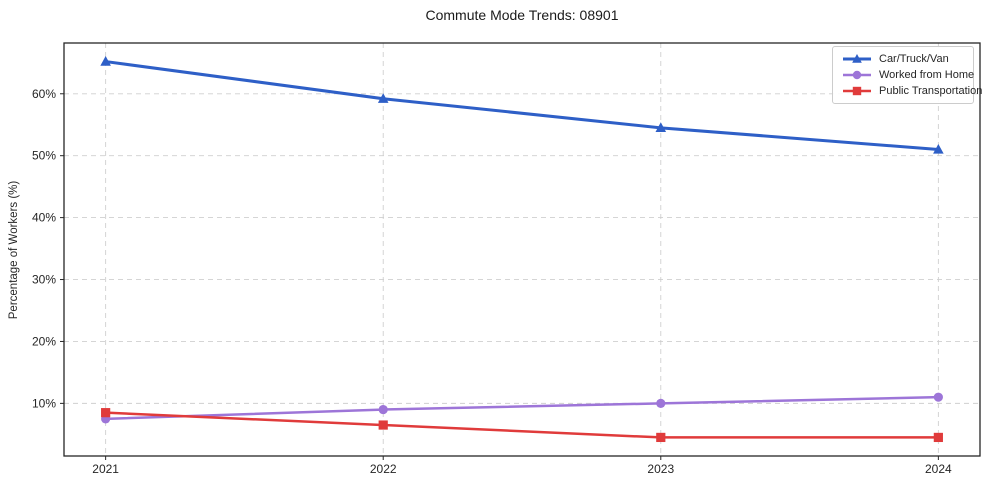 This screenshot has height=490, width=990. Describe the element at coordinates (938, 469) in the screenshot. I see `x-tick-label: 2024` at that location.